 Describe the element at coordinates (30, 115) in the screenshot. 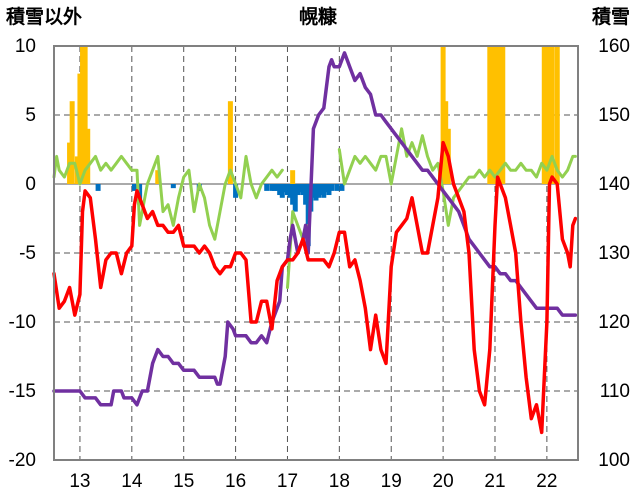

I see `left-y-tick-label: 5` at that location.